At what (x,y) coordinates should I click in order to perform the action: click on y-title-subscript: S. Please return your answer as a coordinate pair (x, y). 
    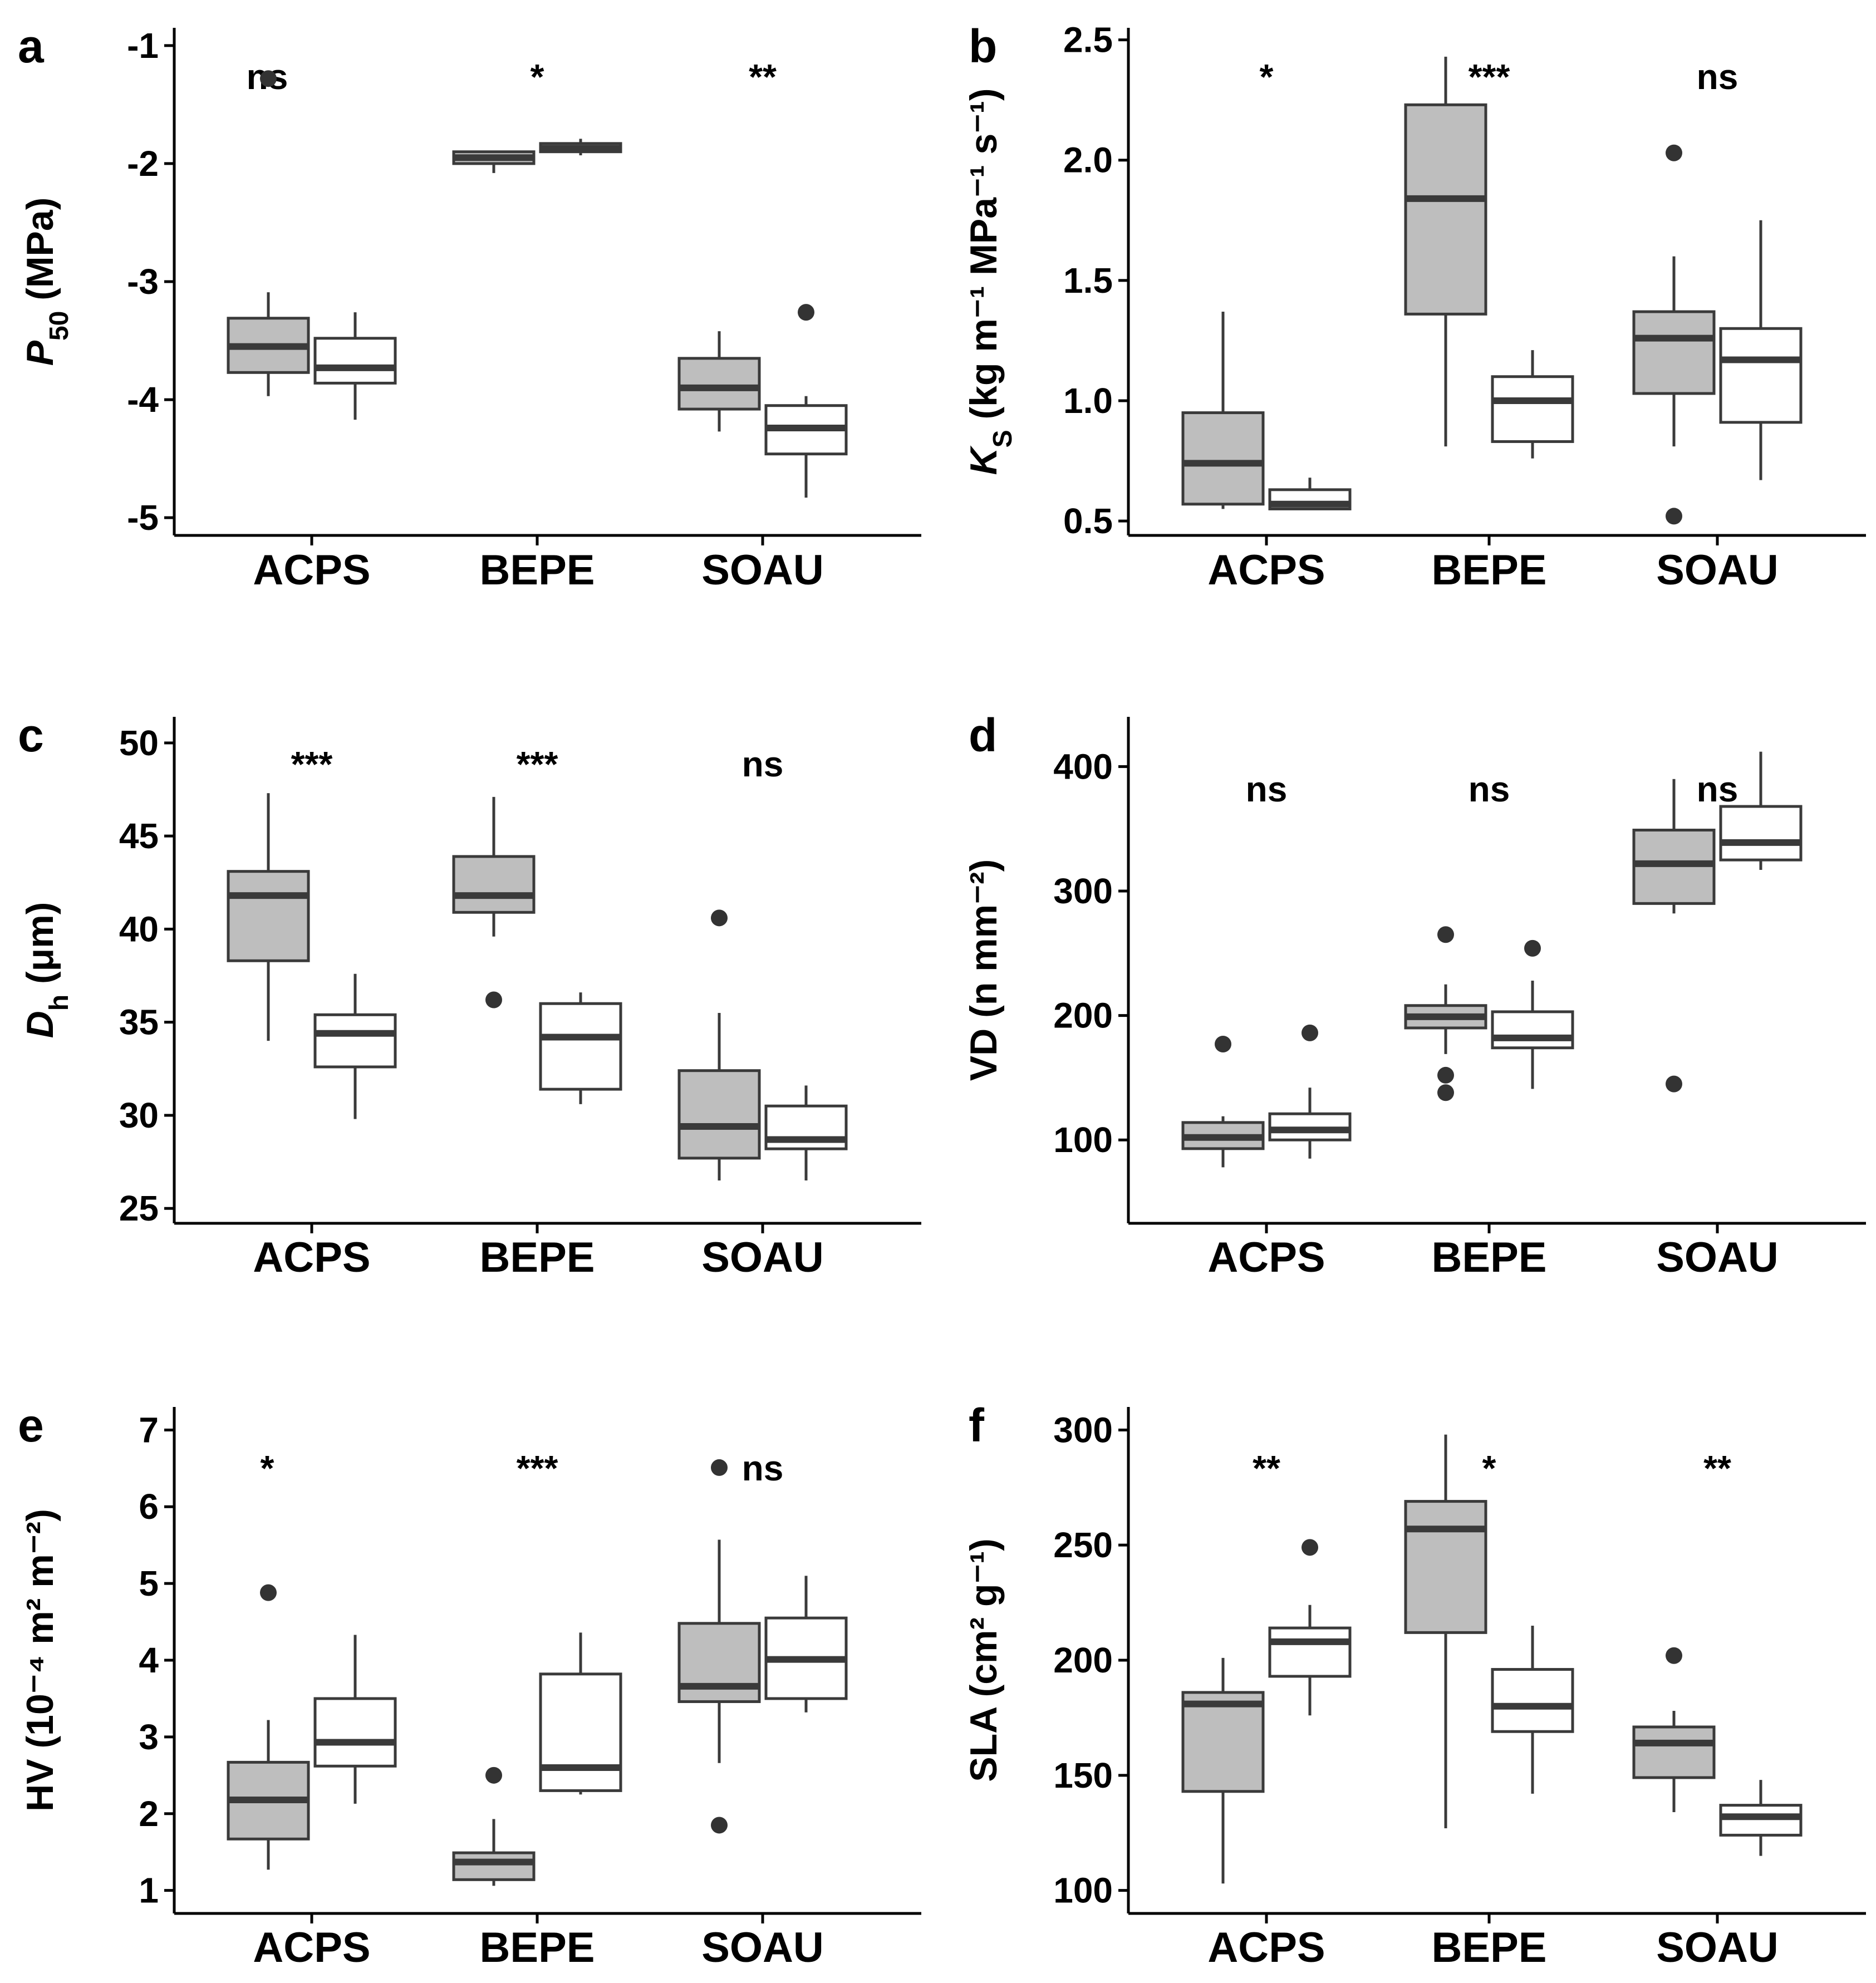
    Looking at the image, I should click on (1003, 438).